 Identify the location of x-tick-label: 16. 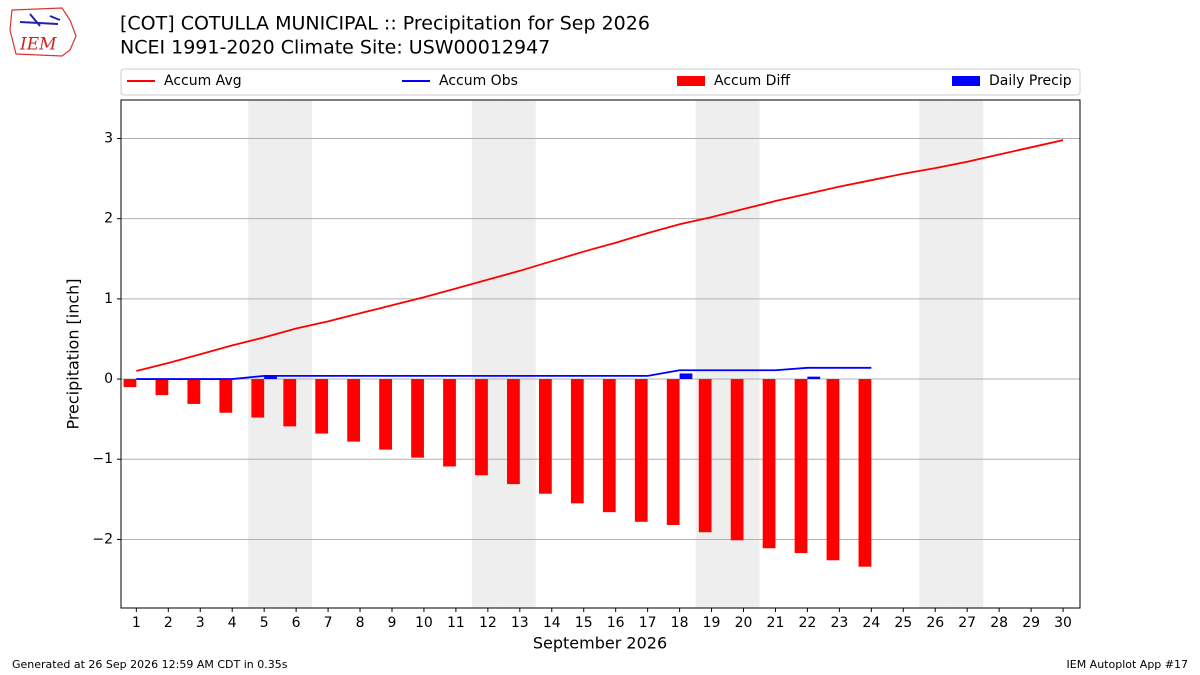
(616, 623).